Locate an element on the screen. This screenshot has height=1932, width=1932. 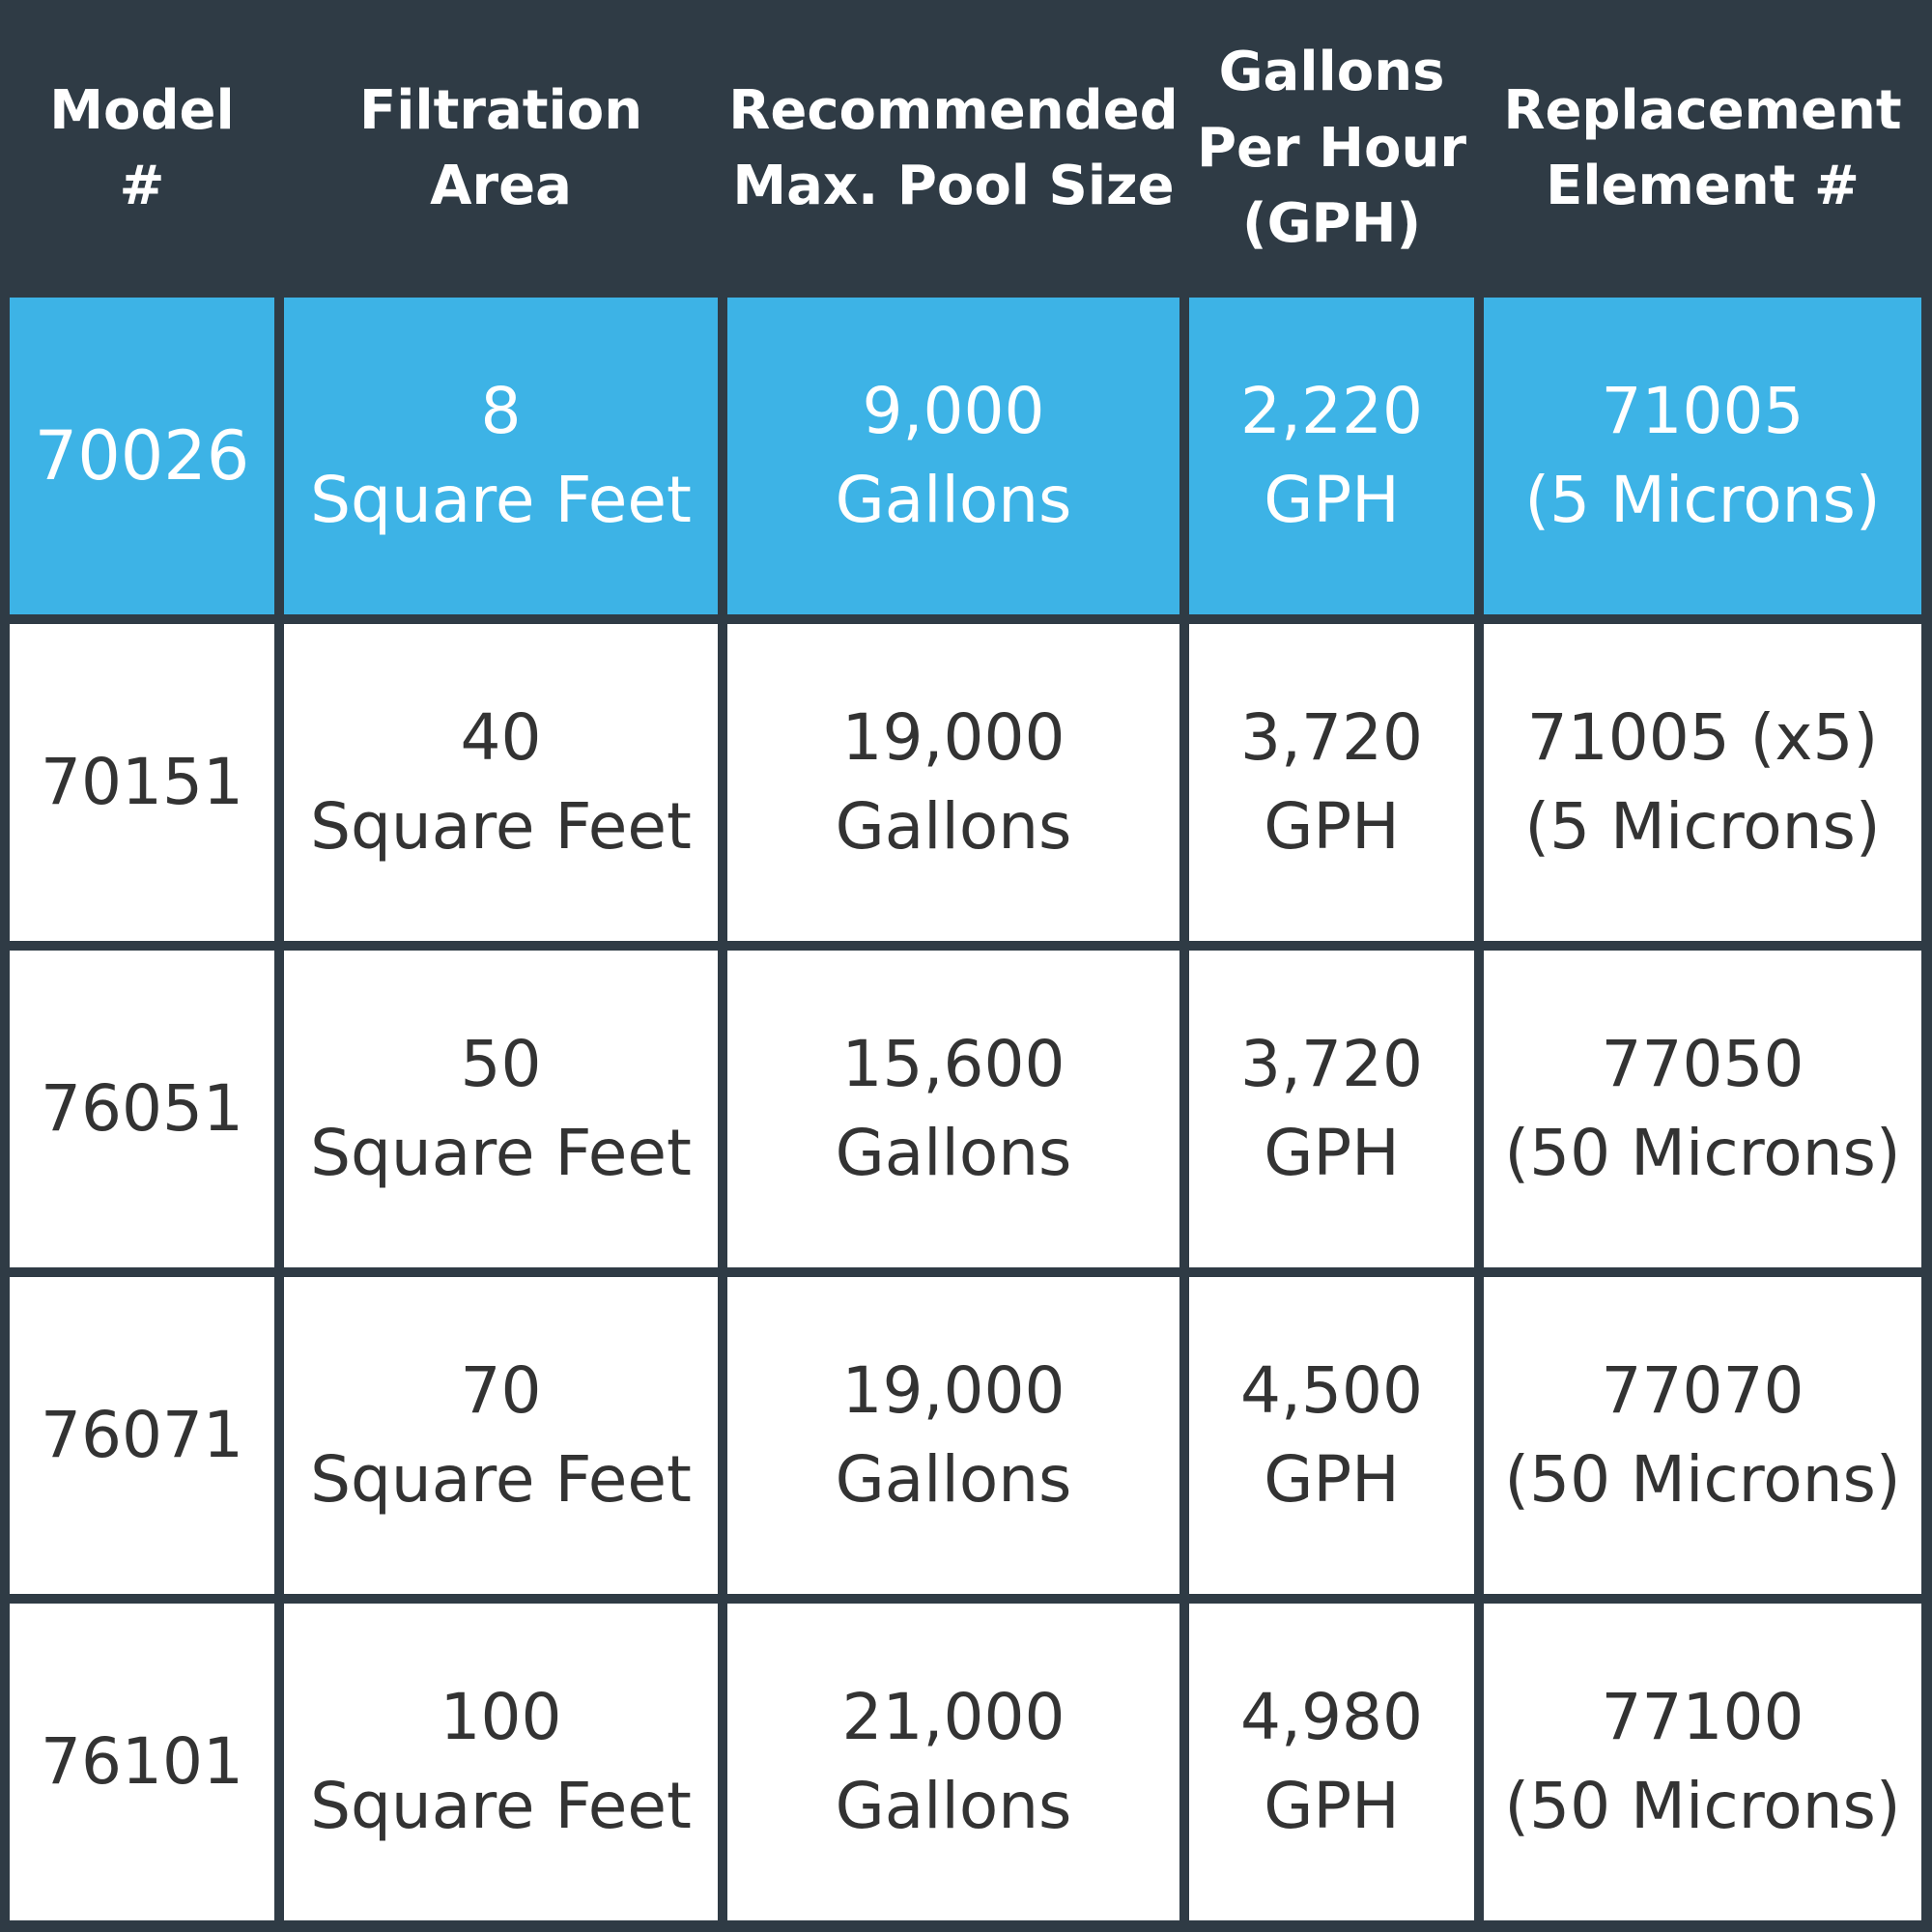
header-cell: Filtration Area is located at coordinates (501, 149).